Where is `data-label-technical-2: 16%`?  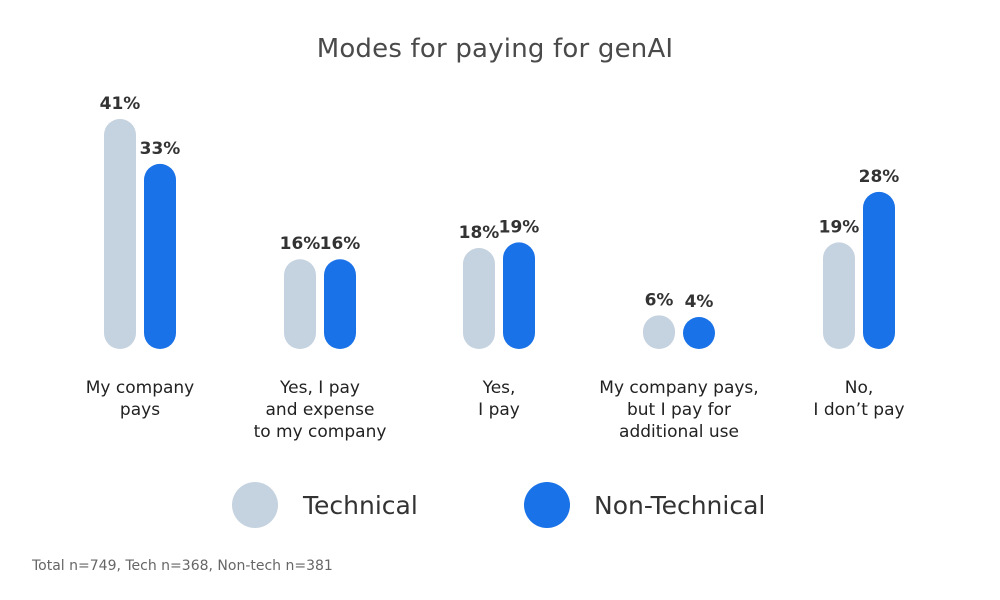
data-label-technical-2: 16% is located at coordinates (300, 244).